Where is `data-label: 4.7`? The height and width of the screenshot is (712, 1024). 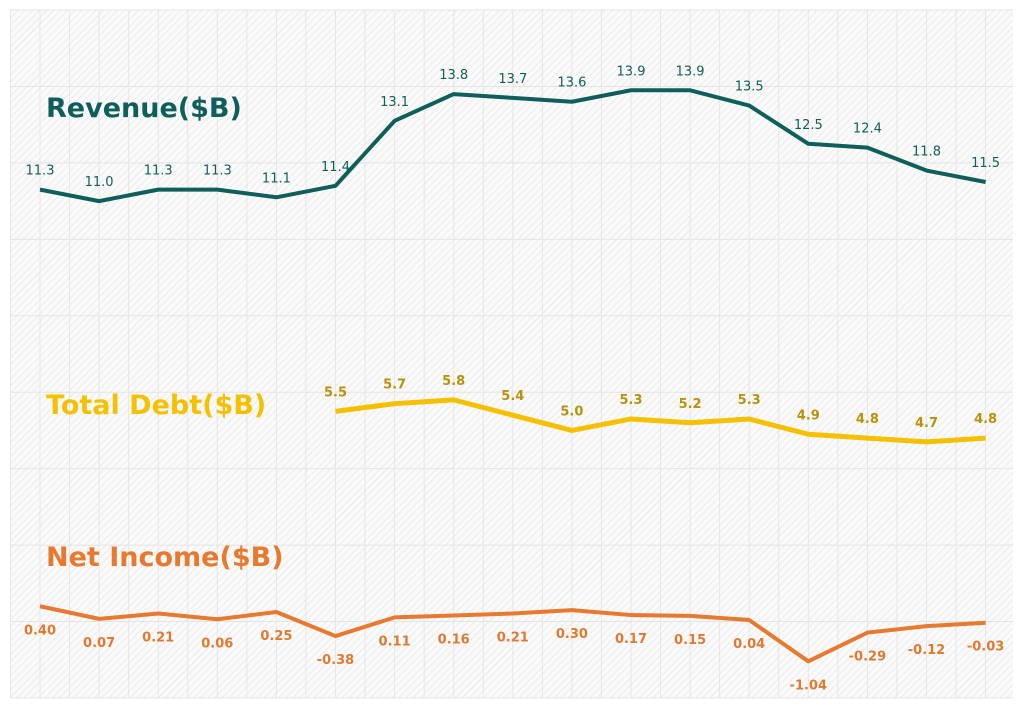
data-label: 4.7 is located at coordinates (926, 423).